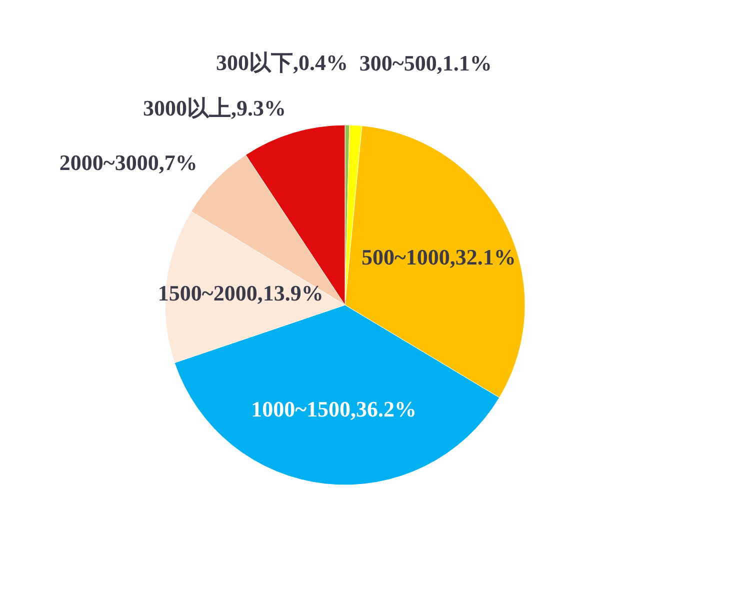 The height and width of the screenshot is (608, 731). Describe the element at coordinates (282, 63) in the screenshot. I see `slice-label: 300以下,0.4%` at that location.